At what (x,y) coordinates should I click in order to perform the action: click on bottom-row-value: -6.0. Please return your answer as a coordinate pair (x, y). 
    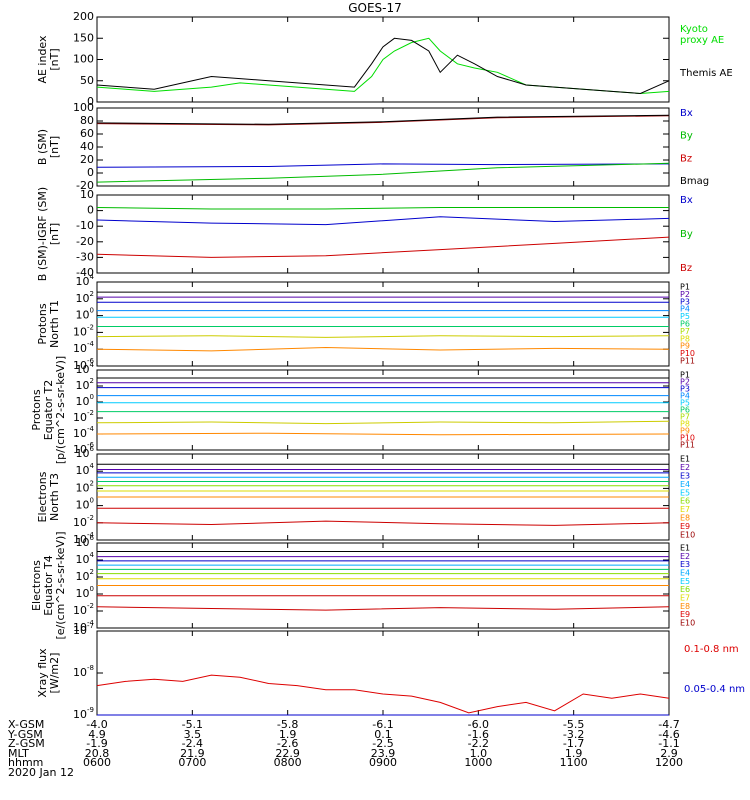
    Looking at the image, I should click on (478, 724).